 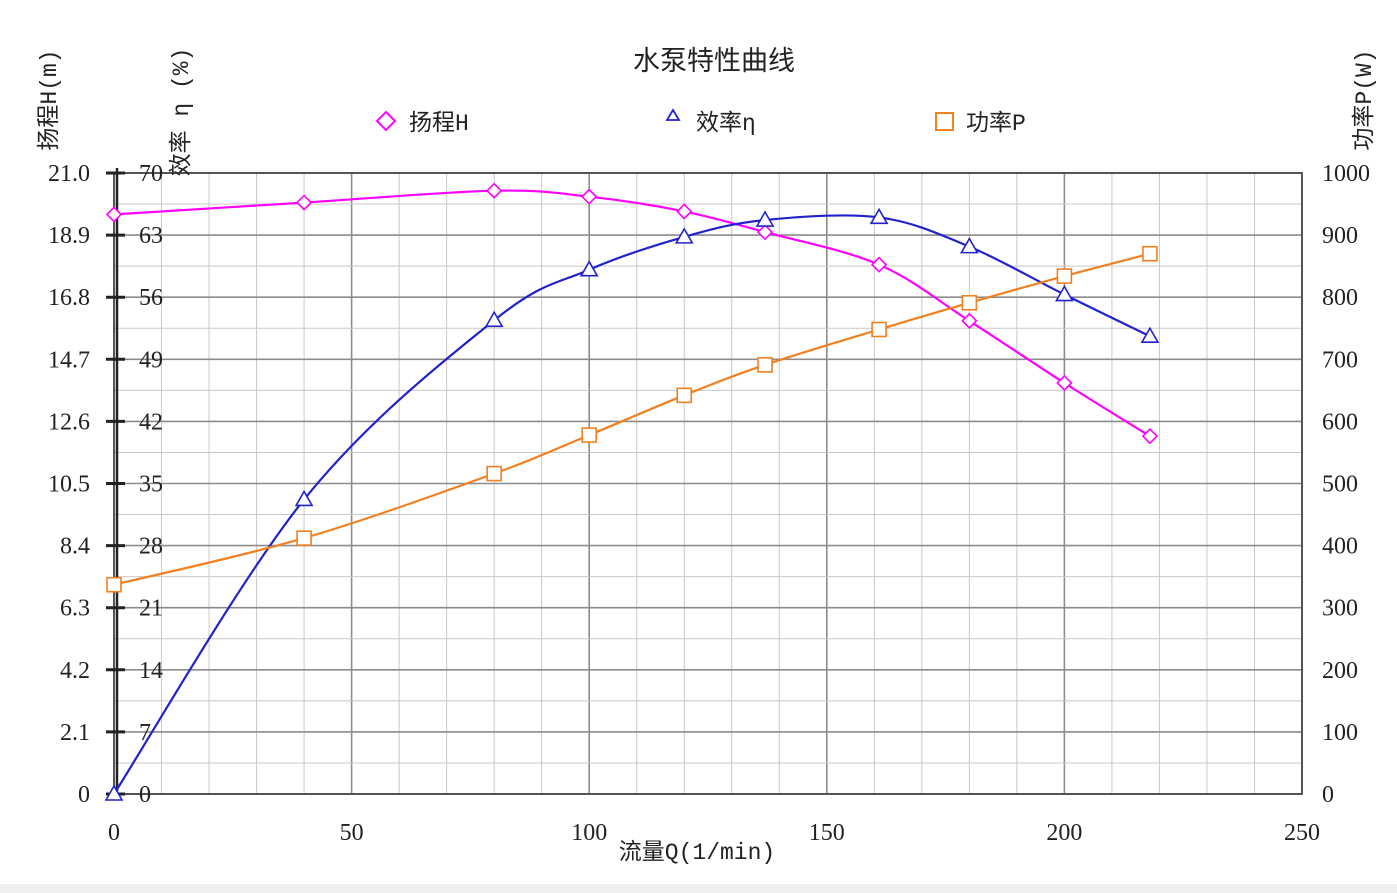 I want to click on power-tick-label: 700, so click(x=1340, y=360).